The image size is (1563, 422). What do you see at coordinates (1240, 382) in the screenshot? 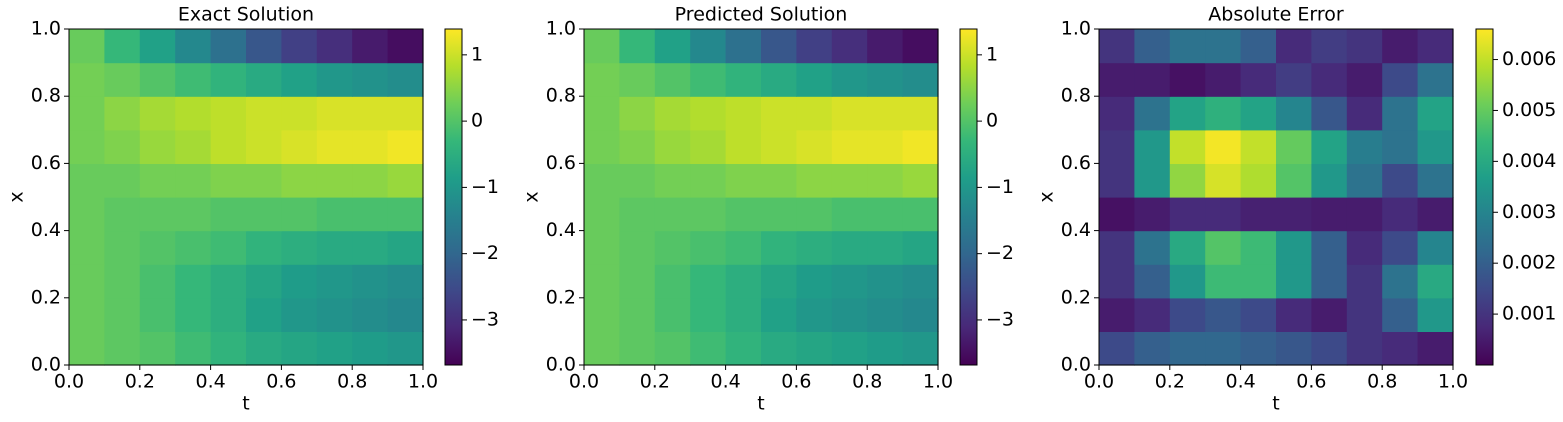
I see `x-tick-label: 0.4` at bounding box center [1240, 382].